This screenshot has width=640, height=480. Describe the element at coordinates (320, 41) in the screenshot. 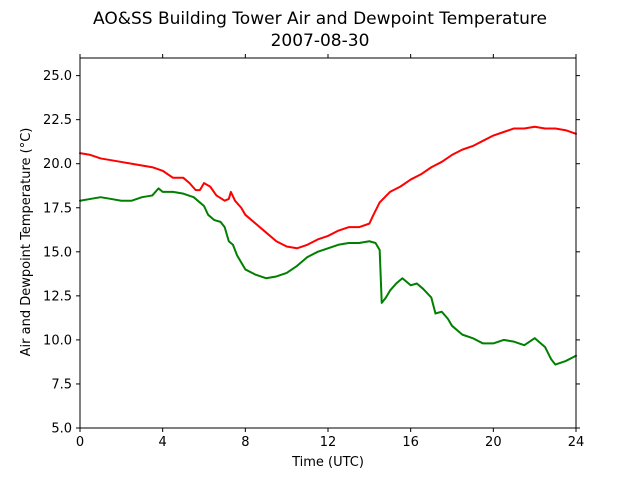

I see `chart-subtitle: 2007-08-30` at that location.